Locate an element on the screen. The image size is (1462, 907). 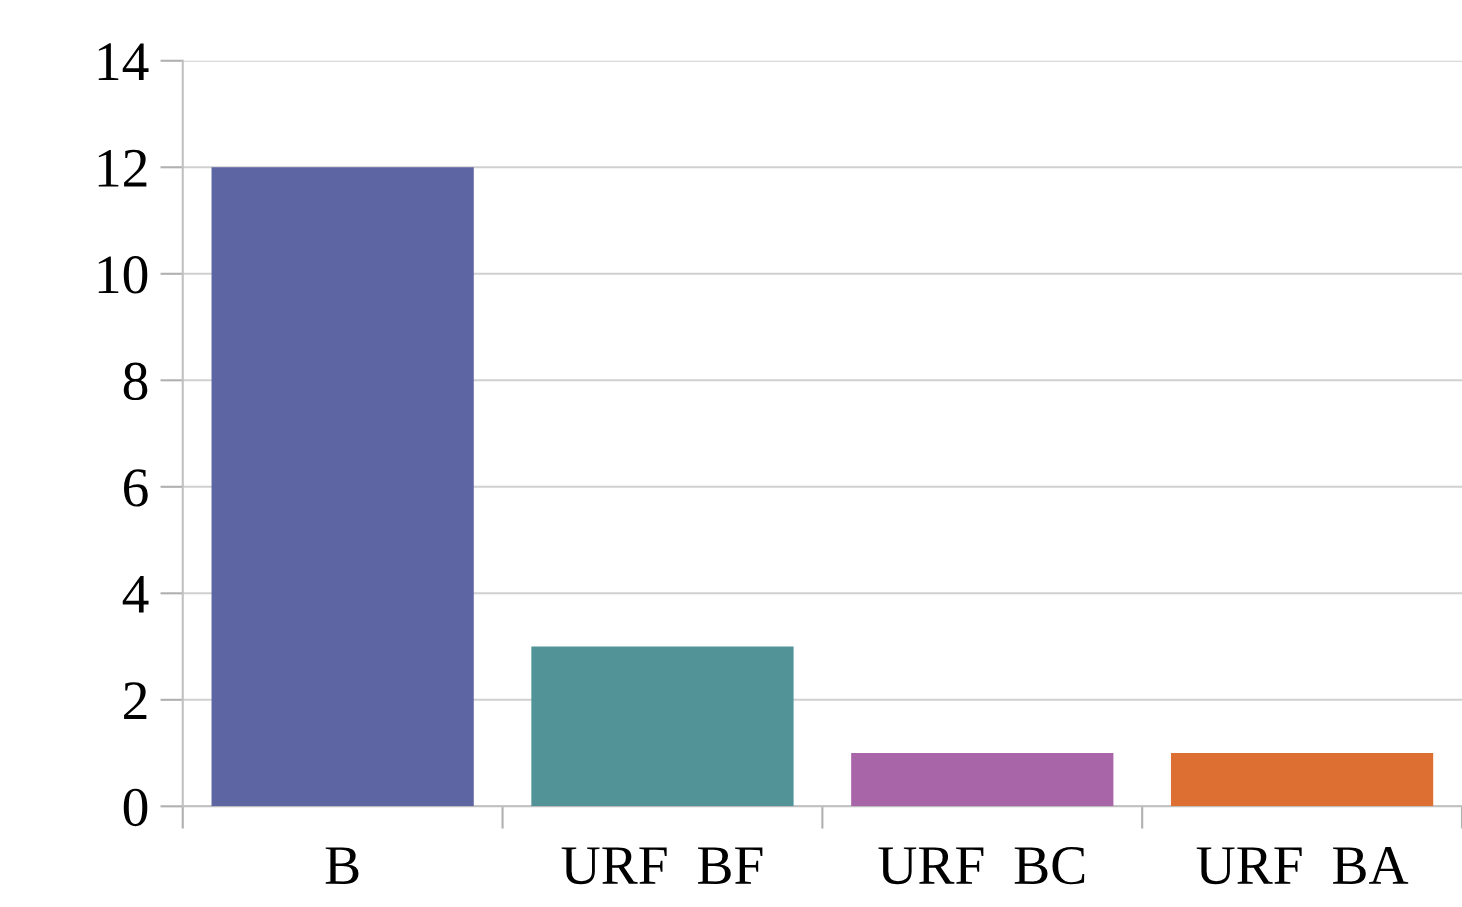
x-tick-label: URF BF is located at coordinates (662, 866).